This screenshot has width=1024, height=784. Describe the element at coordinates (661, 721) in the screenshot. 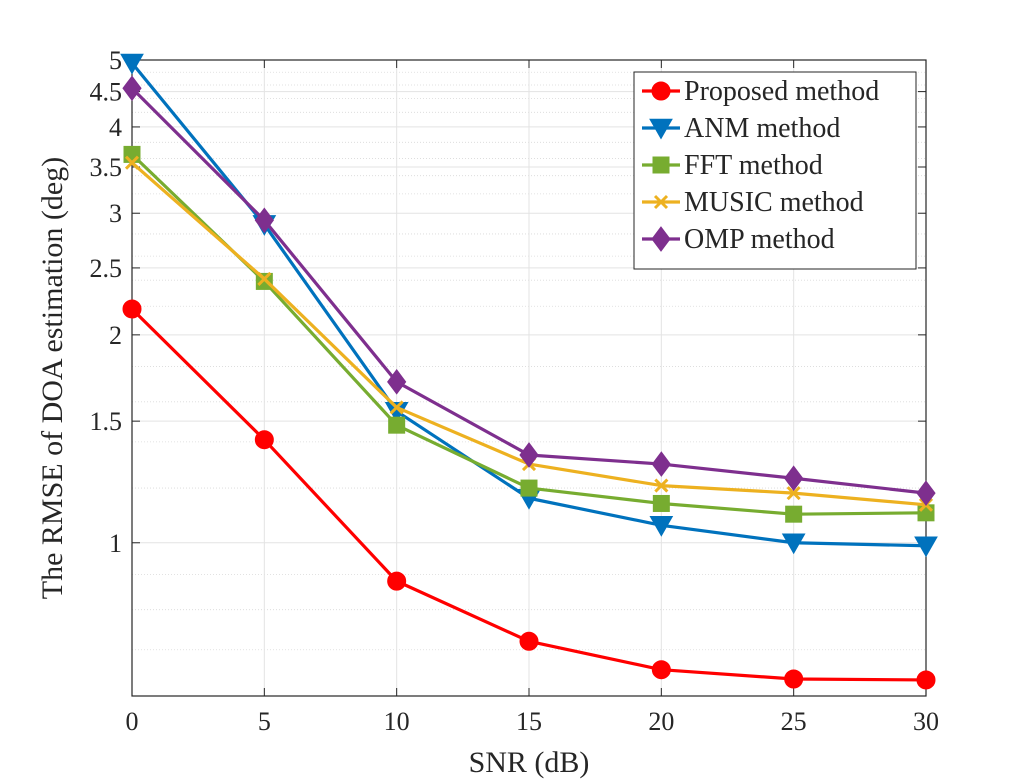

I see `x-tick-label: 20` at that location.